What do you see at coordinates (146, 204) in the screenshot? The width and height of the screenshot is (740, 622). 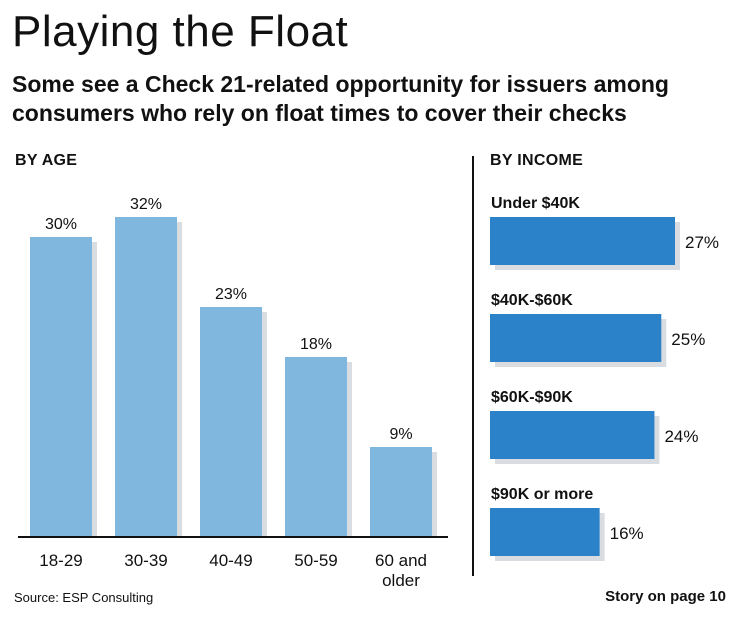 I see `age-bar-value-label: 32%` at bounding box center [146, 204].